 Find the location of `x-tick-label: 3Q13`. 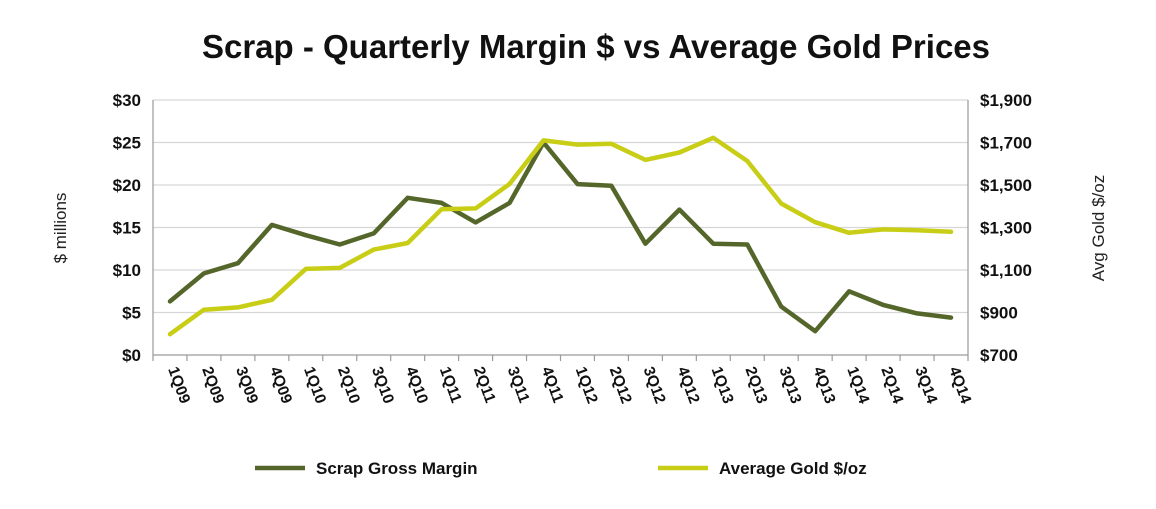

x-tick-label: 3Q13 is located at coordinates (789, 386).